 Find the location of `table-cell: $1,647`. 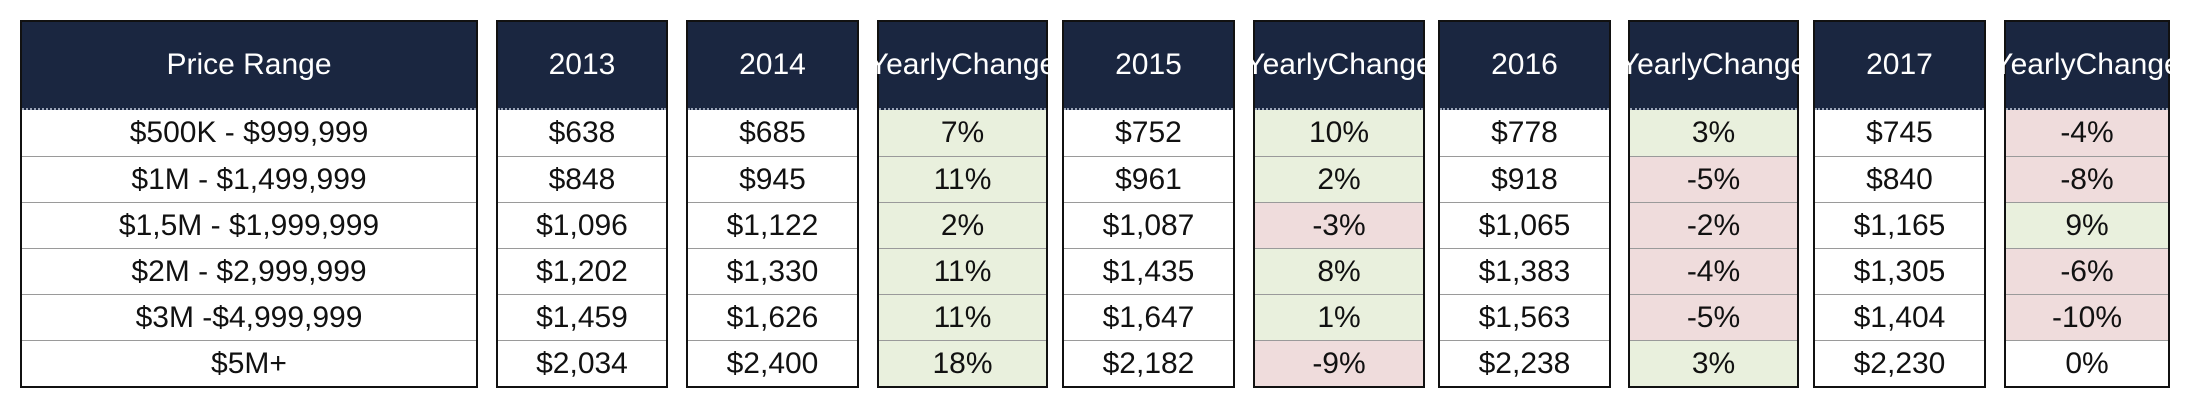

table-cell: $1,647 is located at coordinates (1148, 317).